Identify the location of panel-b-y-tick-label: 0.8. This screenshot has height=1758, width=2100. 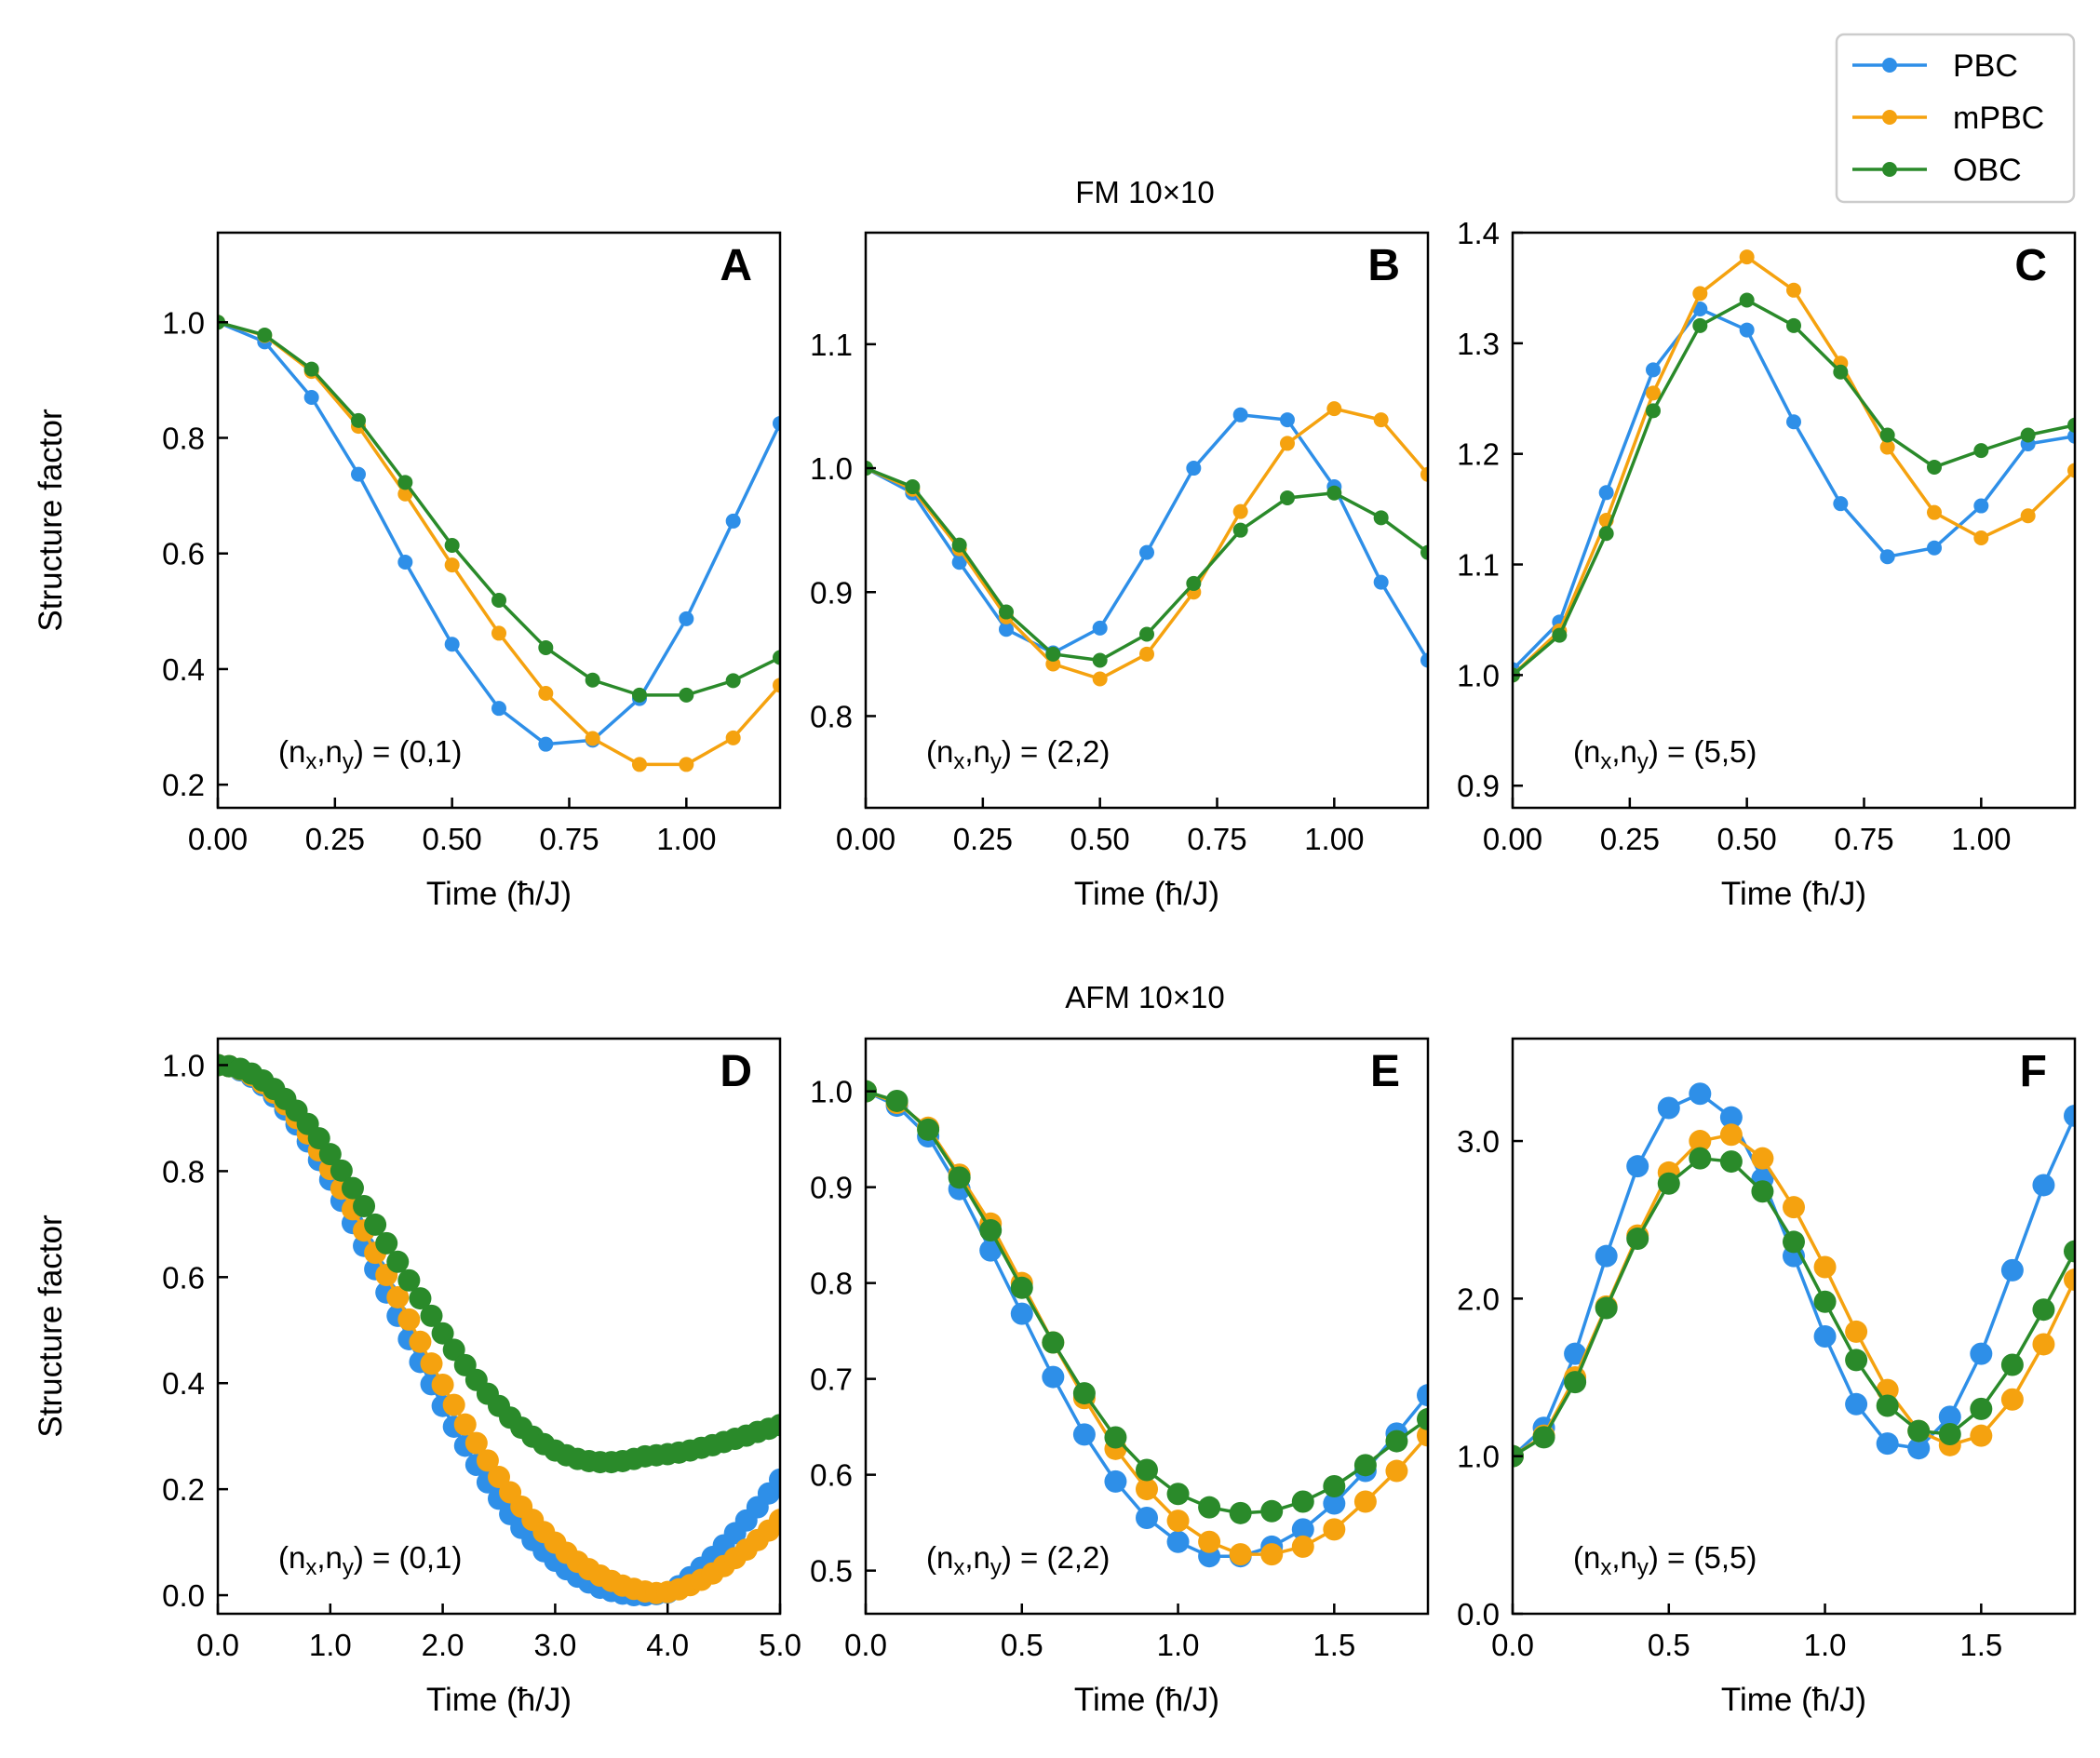
(831, 716).